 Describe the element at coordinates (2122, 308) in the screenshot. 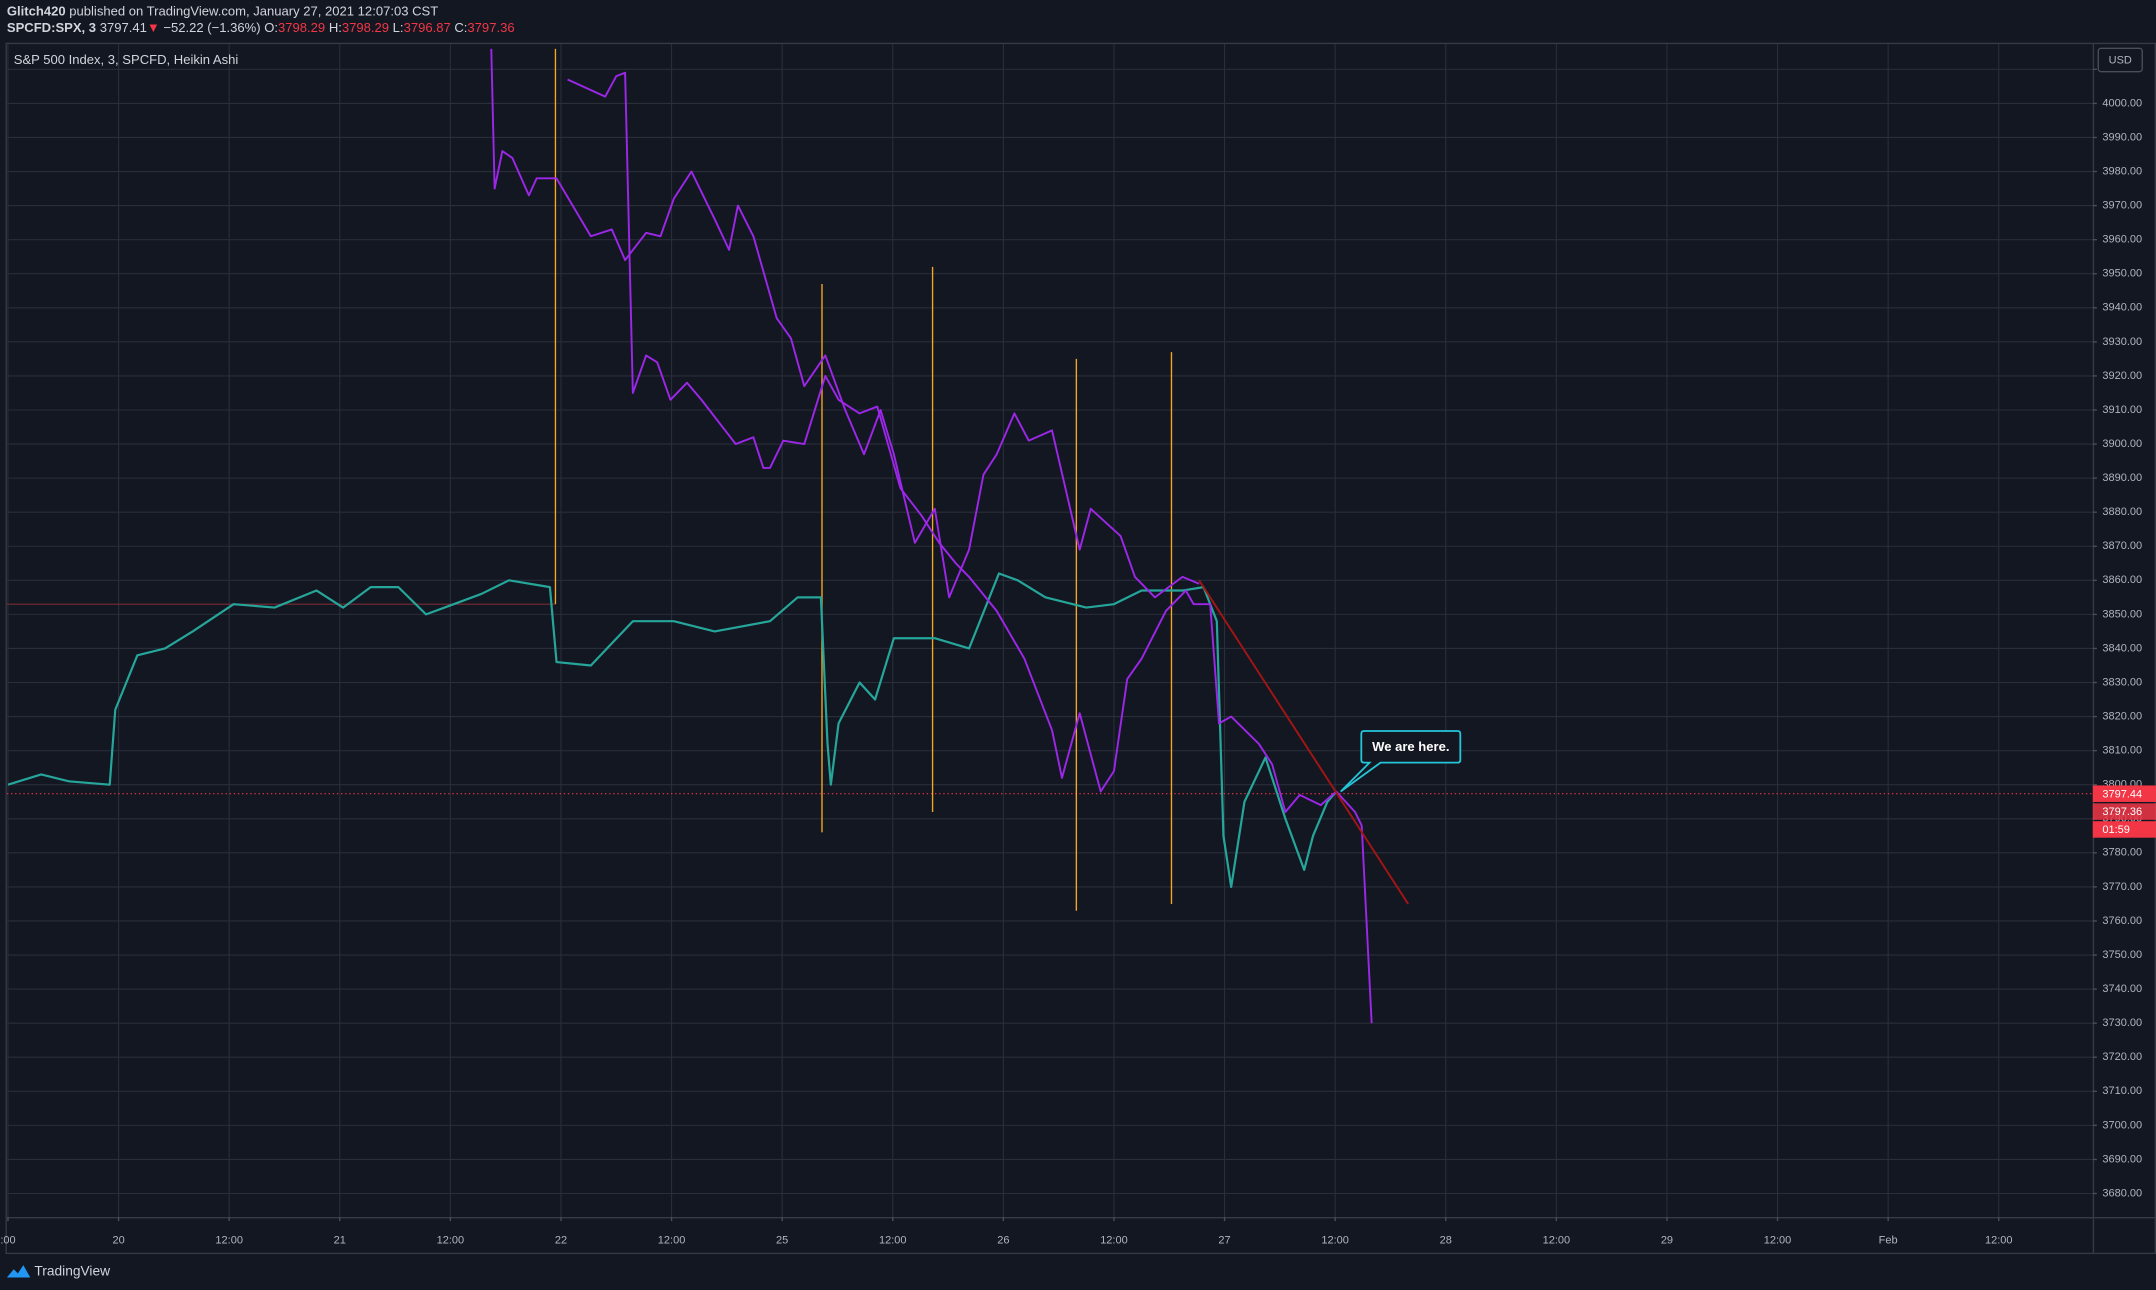

I see `y-tick-label: 3940.00` at that location.